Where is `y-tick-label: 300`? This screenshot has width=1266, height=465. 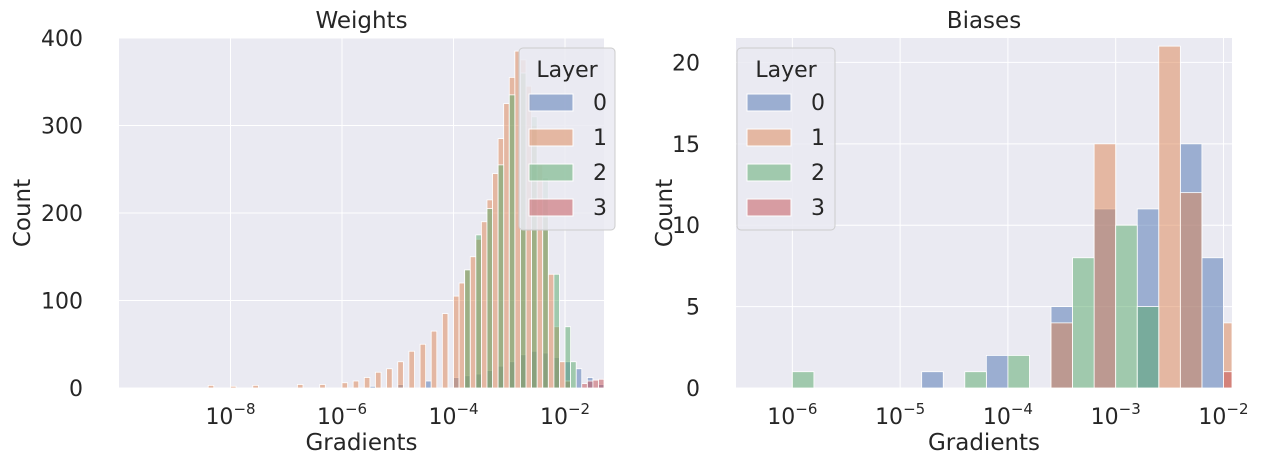 y-tick-label: 300 is located at coordinates (62, 127).